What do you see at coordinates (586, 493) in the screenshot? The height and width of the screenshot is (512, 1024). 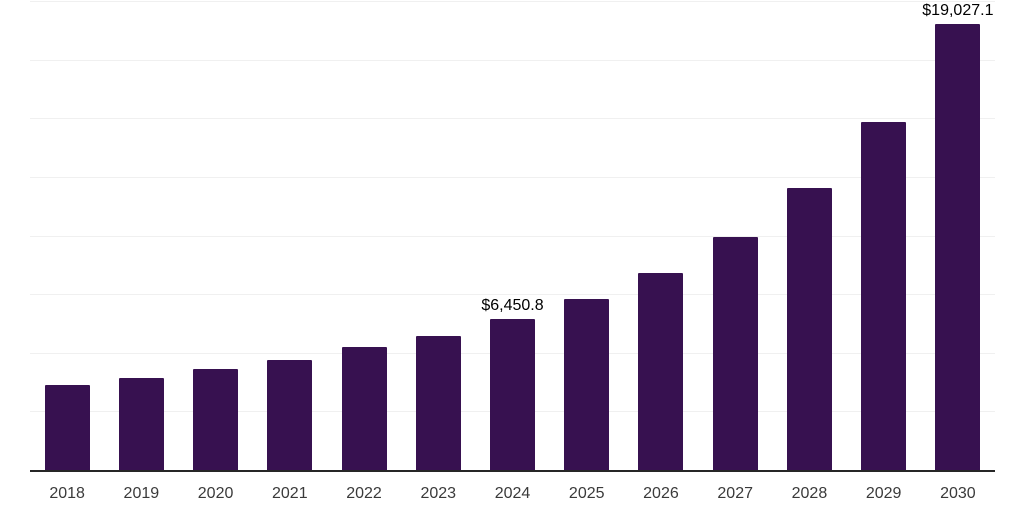 I see `x-axis-label-2025: 2025` at bounding box center [586, 493].